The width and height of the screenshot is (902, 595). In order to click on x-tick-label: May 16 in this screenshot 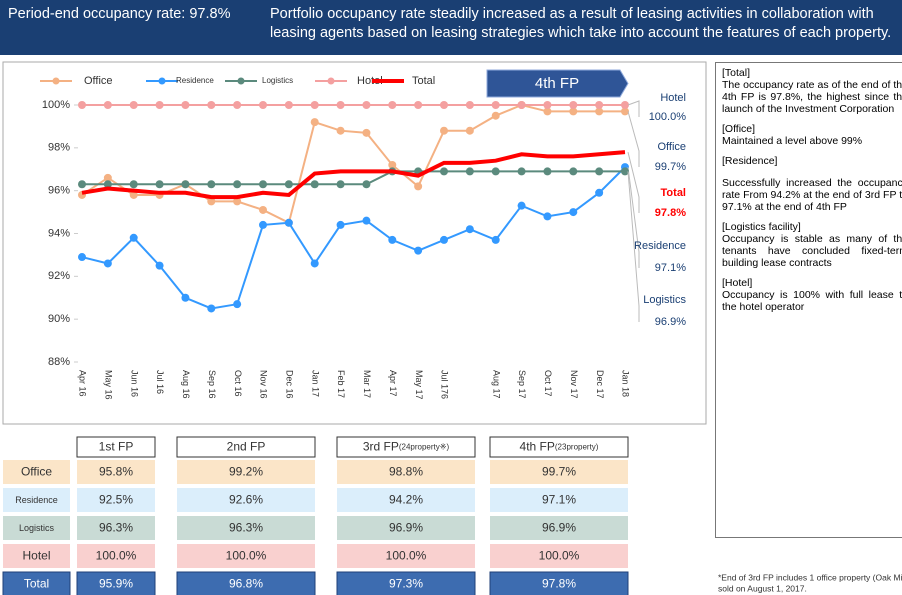, I will do `click(108, 385)`.